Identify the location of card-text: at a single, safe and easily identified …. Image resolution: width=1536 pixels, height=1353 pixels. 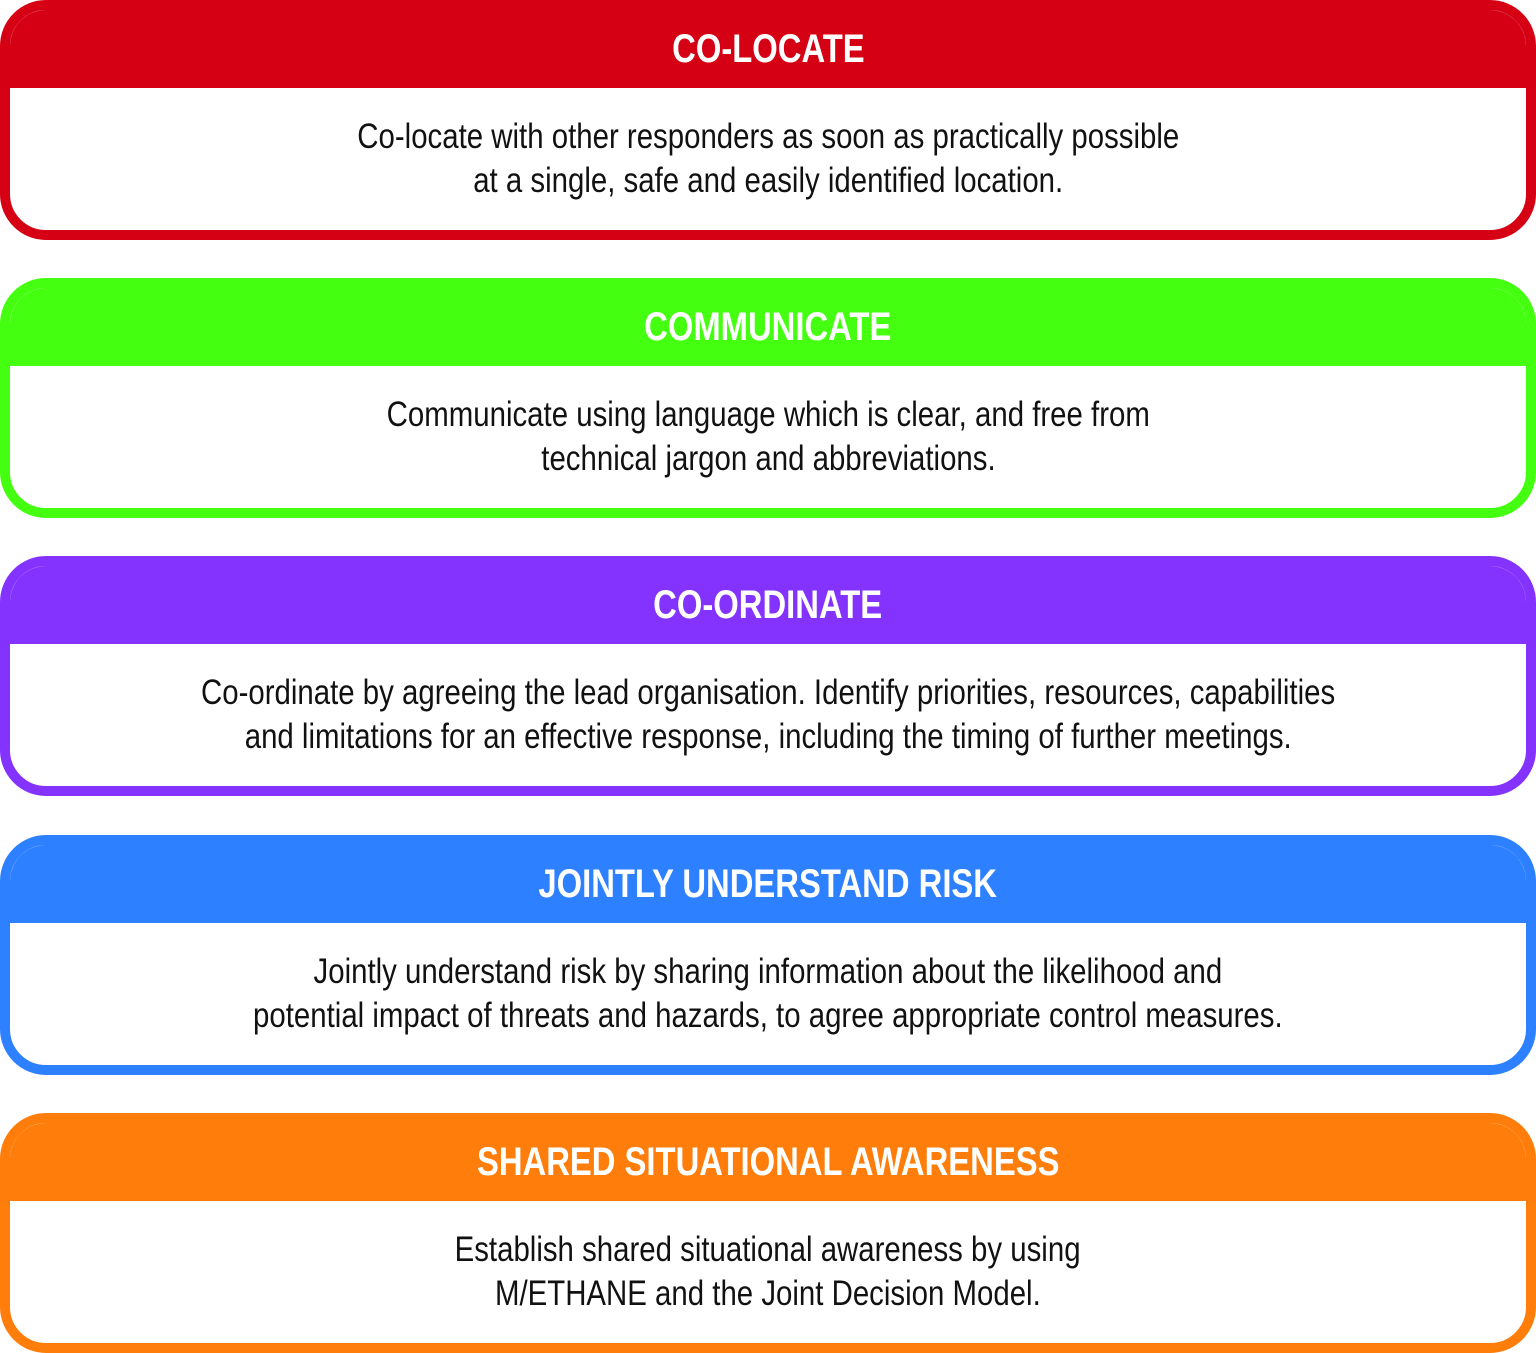
(768, 180).